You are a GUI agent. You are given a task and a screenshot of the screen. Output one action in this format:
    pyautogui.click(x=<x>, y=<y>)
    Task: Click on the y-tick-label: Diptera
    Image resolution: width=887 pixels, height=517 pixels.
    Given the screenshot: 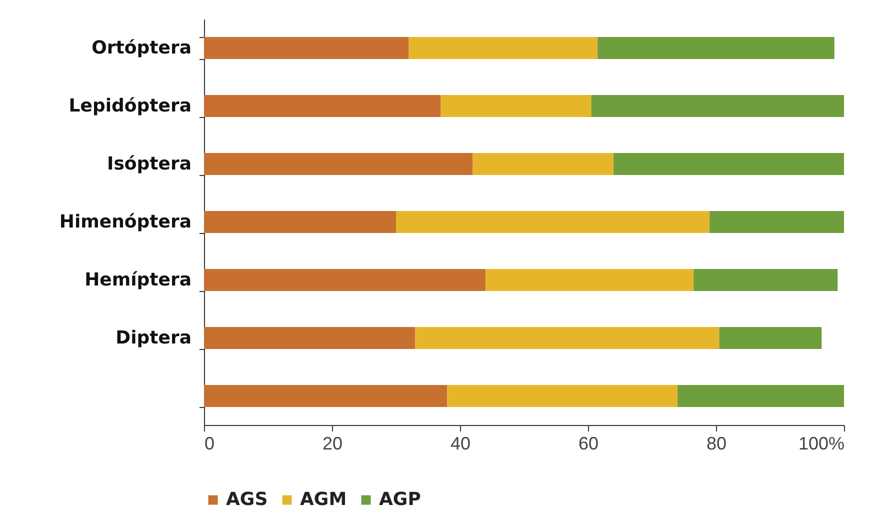 What is the action you would take?
    pyautogui.click(x=154, y=338)
    